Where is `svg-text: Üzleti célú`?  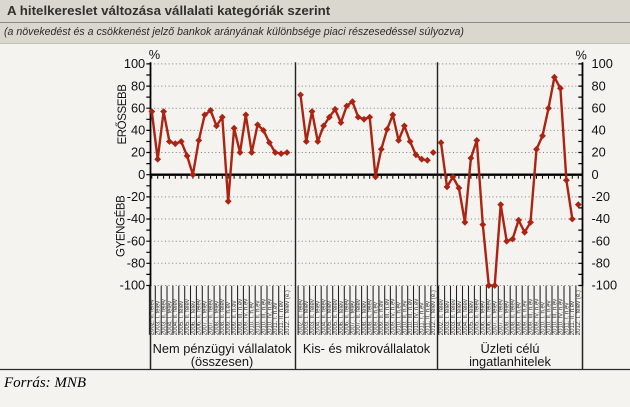
svg-text: Üzleti célú is located at coordinates (509, 348).